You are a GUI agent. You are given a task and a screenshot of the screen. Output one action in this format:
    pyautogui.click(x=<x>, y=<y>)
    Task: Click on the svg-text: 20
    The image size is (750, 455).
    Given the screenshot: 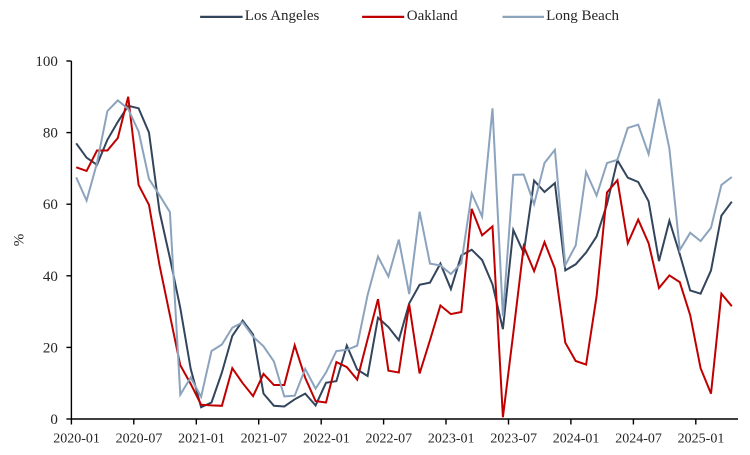 What is the action you would take?
    pyautogui.click(x=50, y=348)
    